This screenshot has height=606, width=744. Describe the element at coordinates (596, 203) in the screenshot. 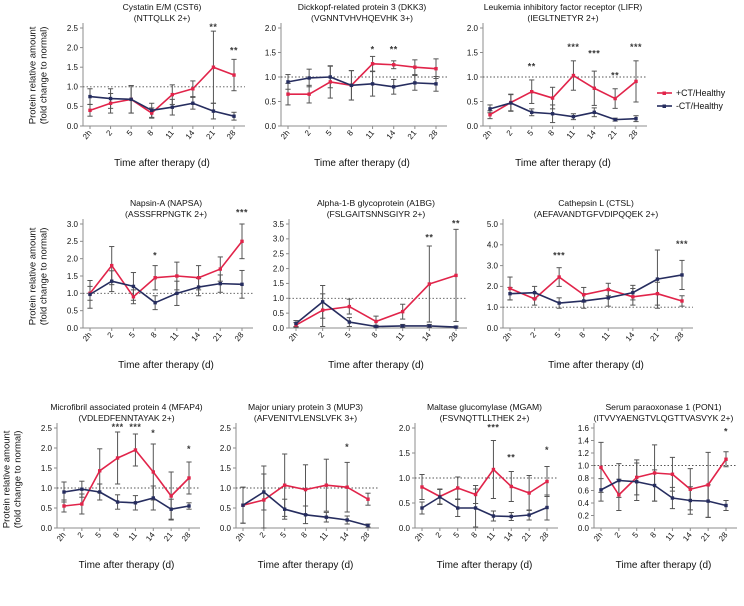

I see `svg-text: Cathepsin L (CTSL)` at that location.